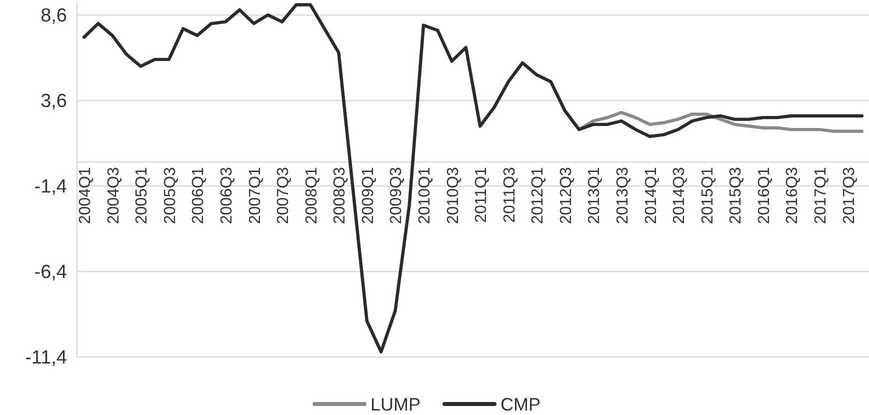 This screenshot has width=869, height=415. Describe the element at coordinates (340, 195) in the screenshot. I see `x-tick-label: 2008Q3` at that location.